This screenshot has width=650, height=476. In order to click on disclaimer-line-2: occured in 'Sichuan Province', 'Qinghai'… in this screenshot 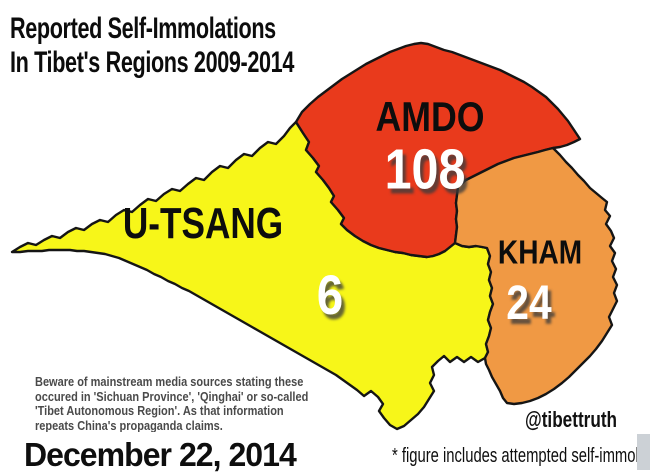, I will do `click(172, 396)`.